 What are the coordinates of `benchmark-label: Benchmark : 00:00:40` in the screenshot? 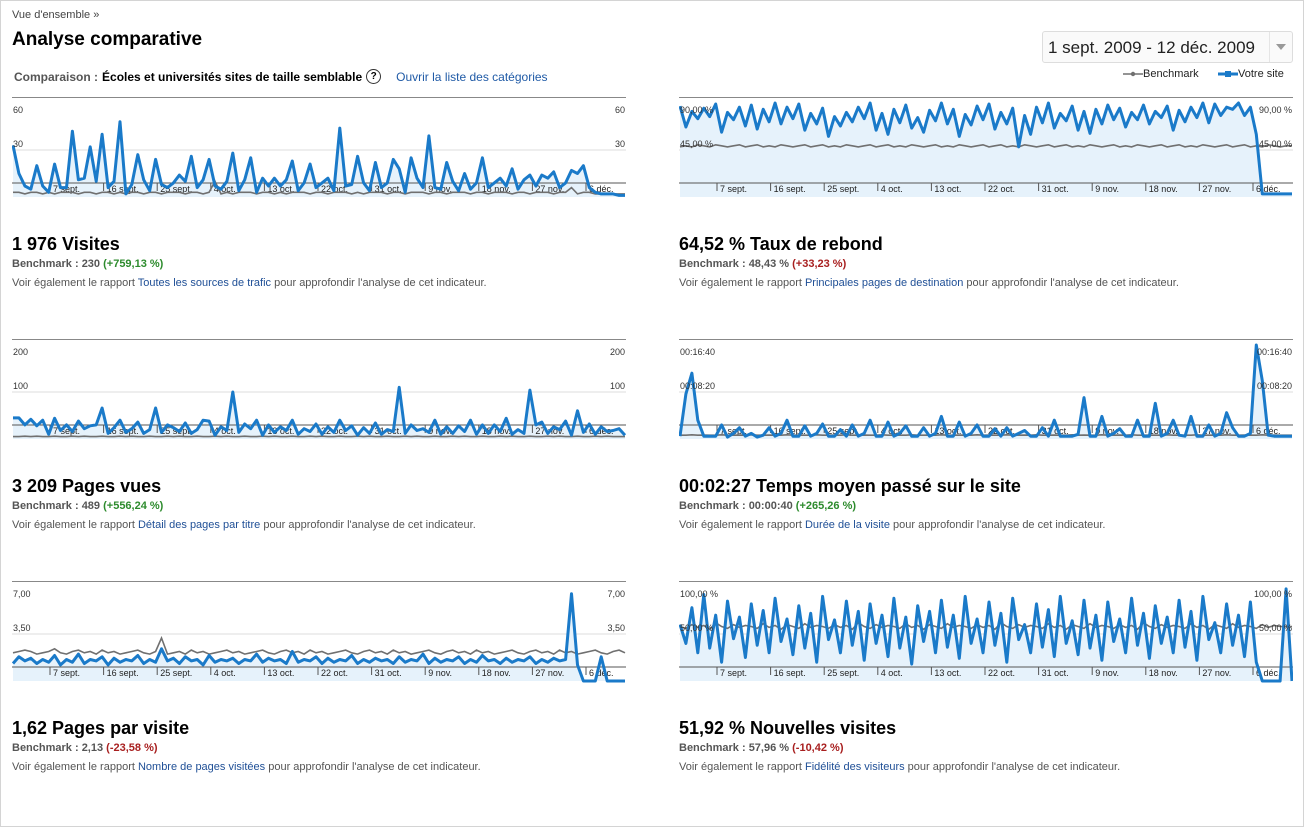 It's located at (737, 506).